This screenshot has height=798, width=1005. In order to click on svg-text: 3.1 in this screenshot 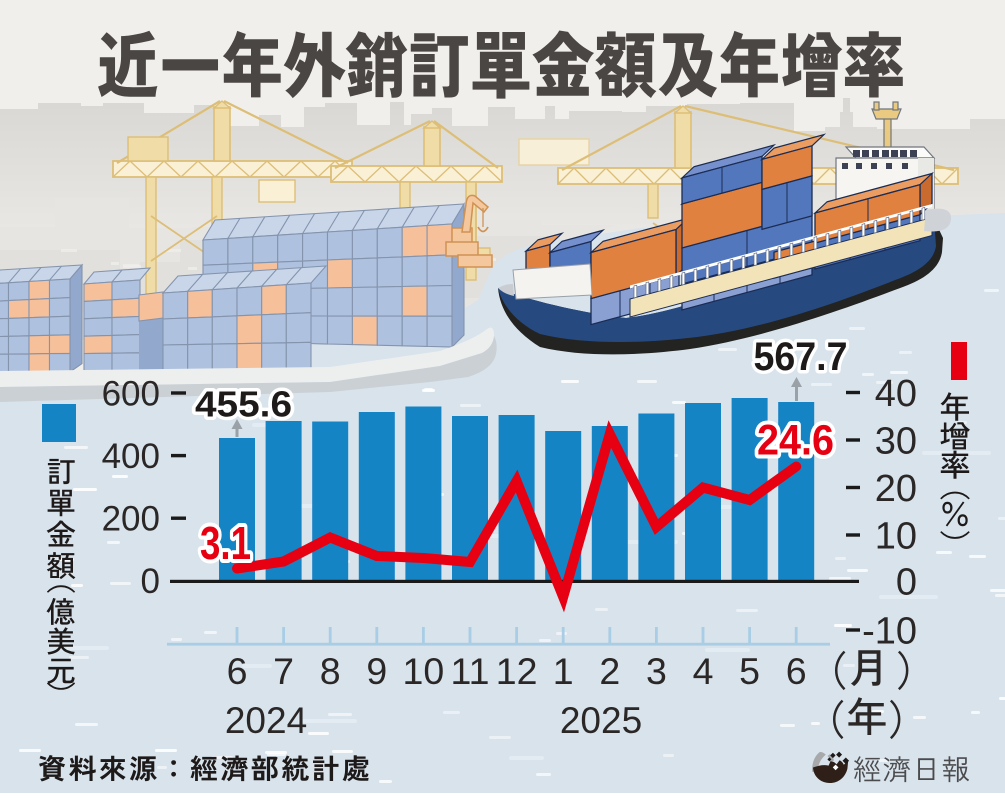, I will do `click(225, 543)`.